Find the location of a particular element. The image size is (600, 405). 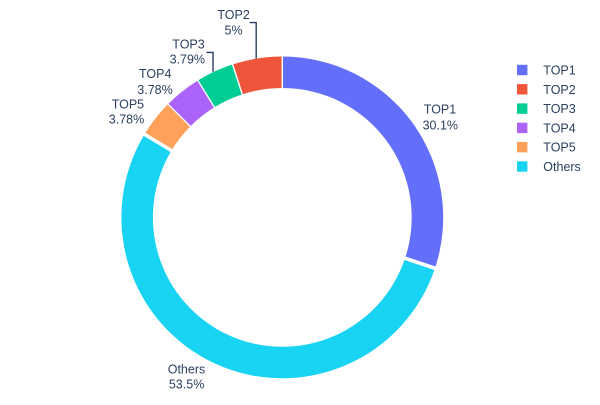

svg-text: 53.5% is located at coordinates (186, 385).